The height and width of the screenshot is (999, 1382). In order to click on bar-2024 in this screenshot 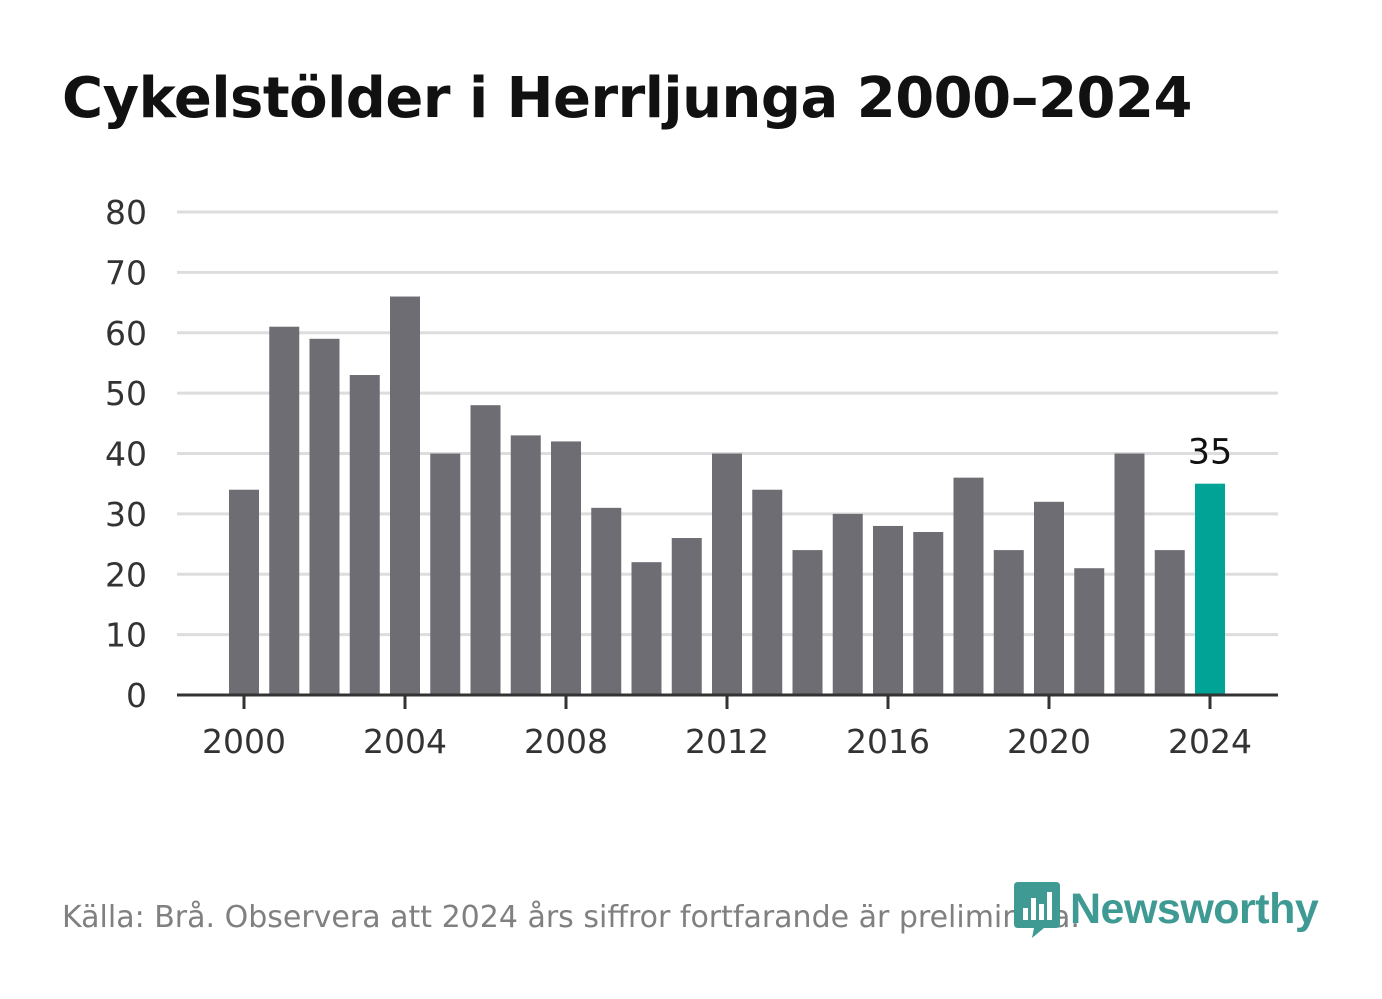, I will do `click(1210, 589)`.